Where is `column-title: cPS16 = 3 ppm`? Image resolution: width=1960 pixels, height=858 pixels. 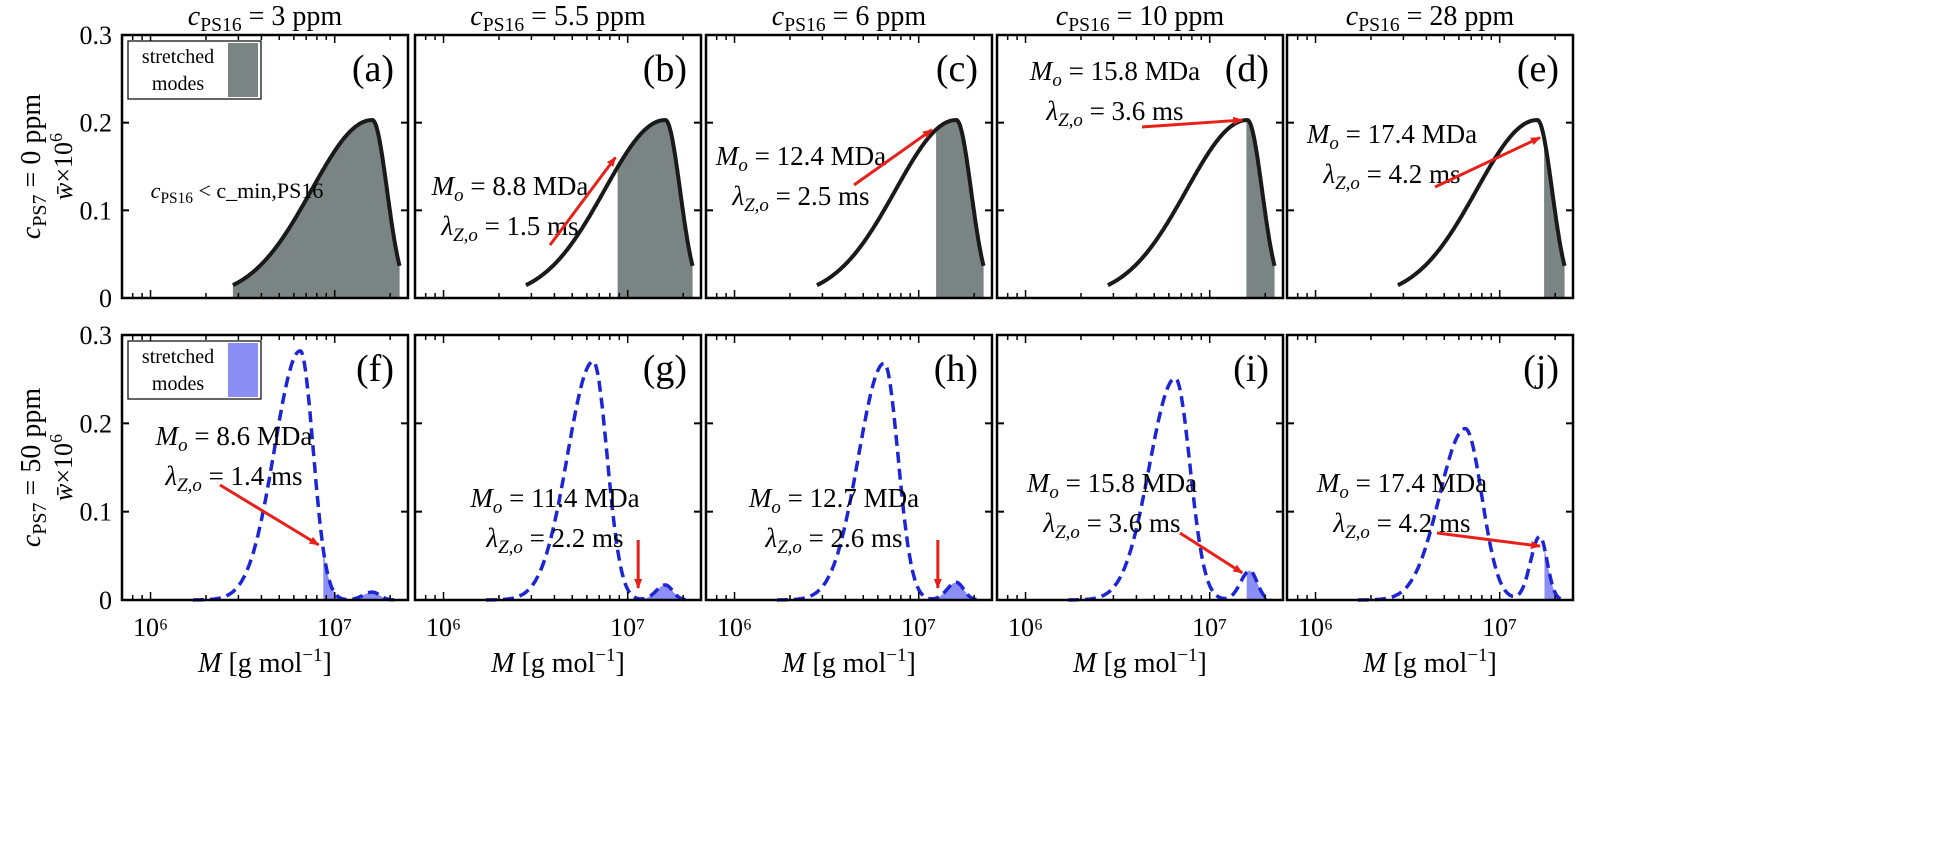
column-title: cPS16 = 3 ppm is located at coordinates (265, 18).